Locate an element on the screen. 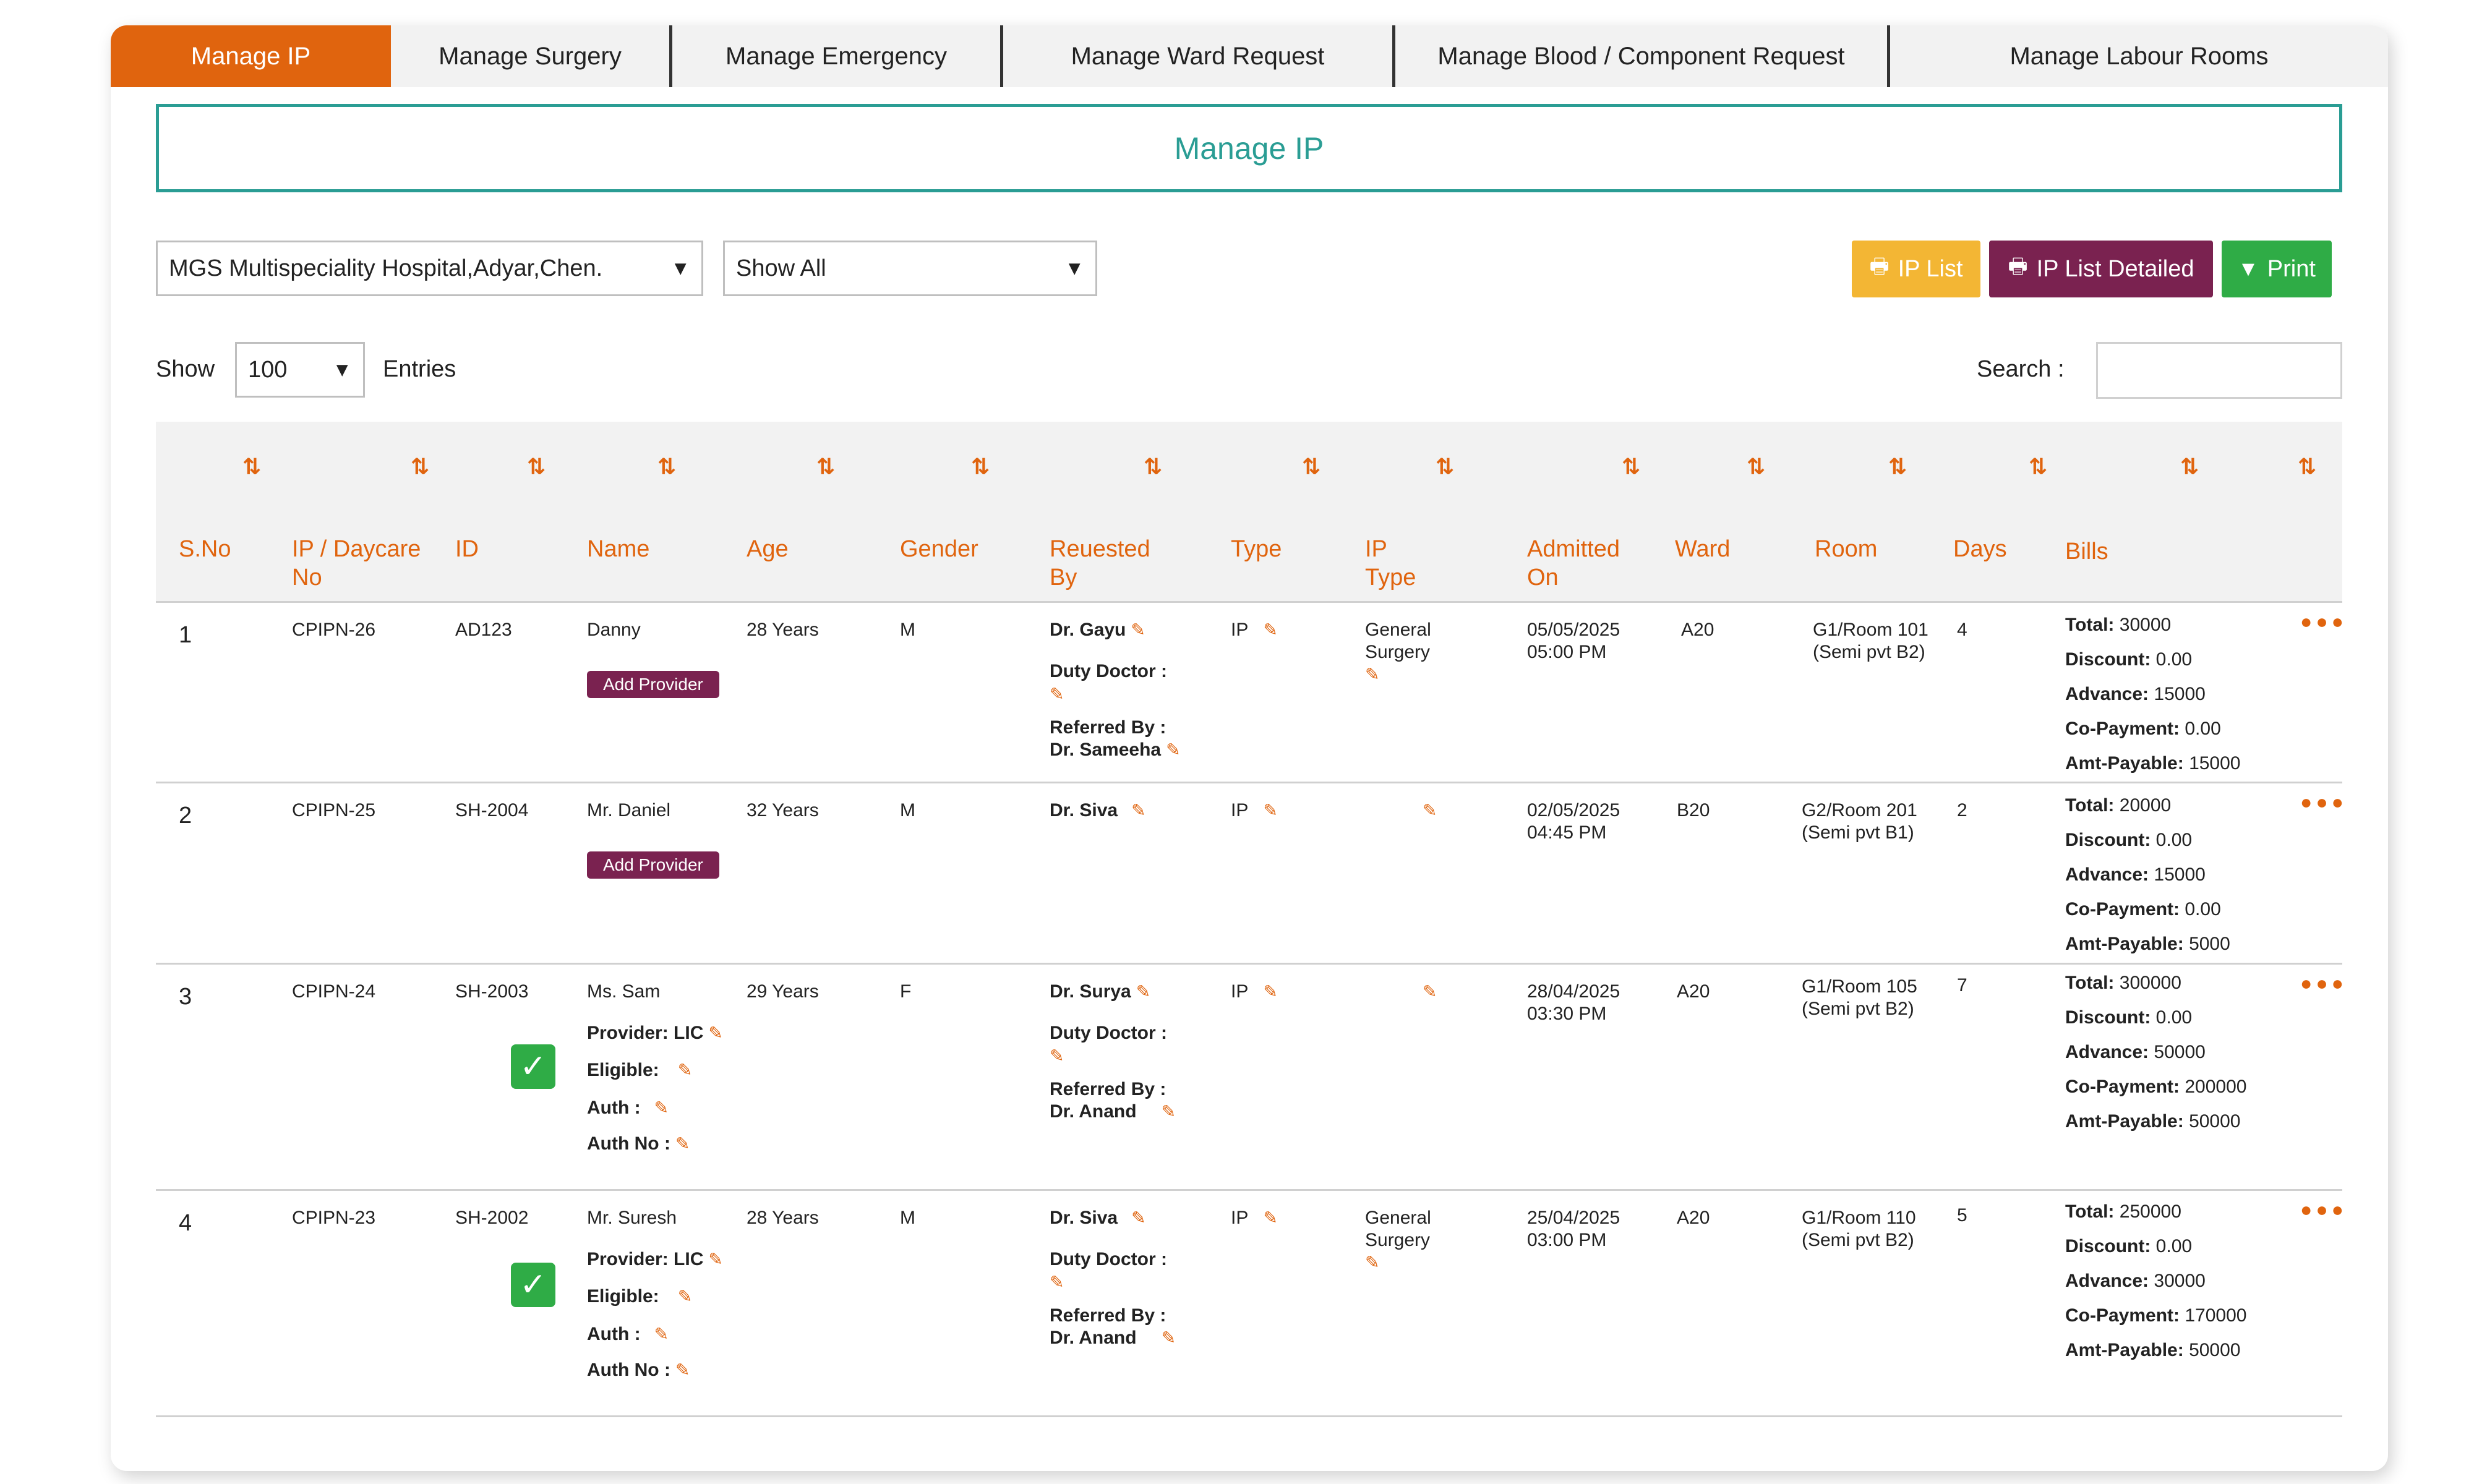 This screenshot has height=1484, width=2474. col-days: Days is located at coordinates (1980, 549).